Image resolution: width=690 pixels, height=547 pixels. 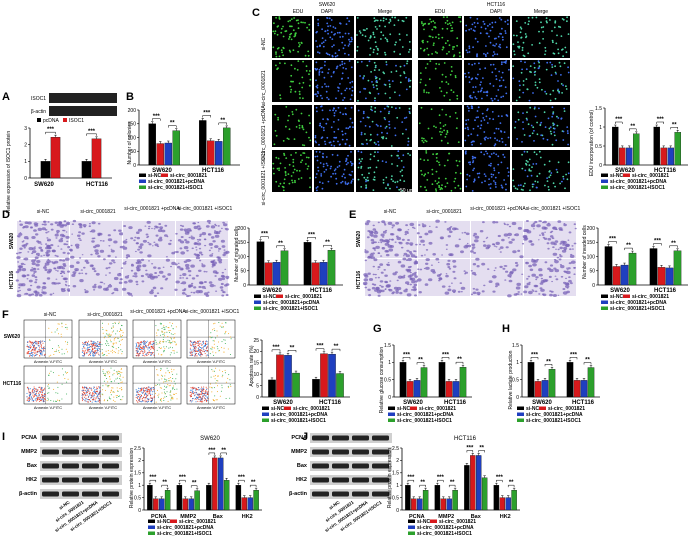 What do you see at coordinates (265, 235) in the screenshot?
I see `sig-label-d-0-a: ***` at bounding box center [265, 235].